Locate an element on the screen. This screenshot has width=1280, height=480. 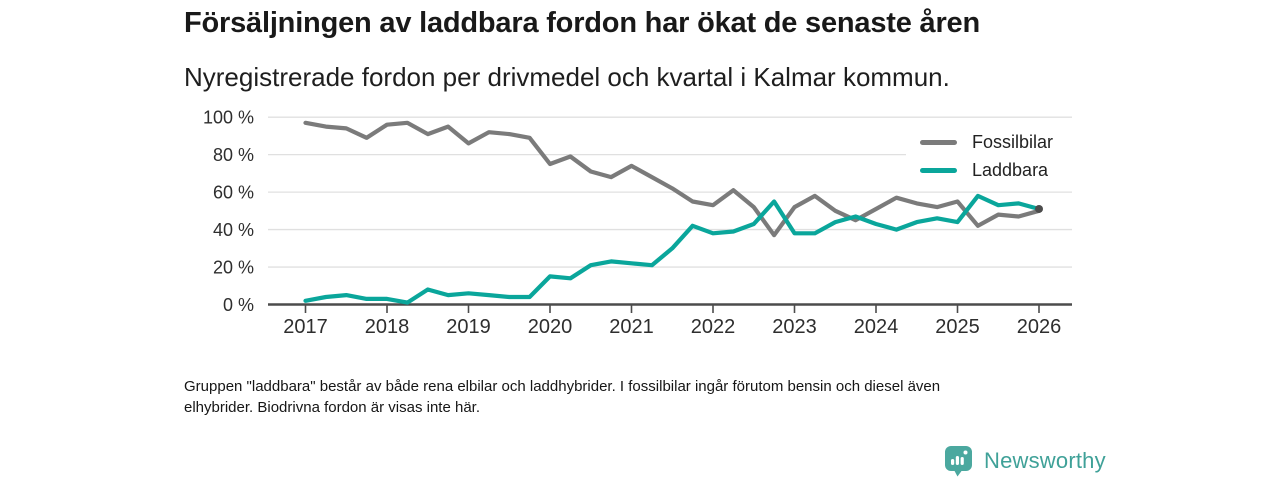
legend-label-laddbara: Laddbara is located at coordinates (1010, 169).